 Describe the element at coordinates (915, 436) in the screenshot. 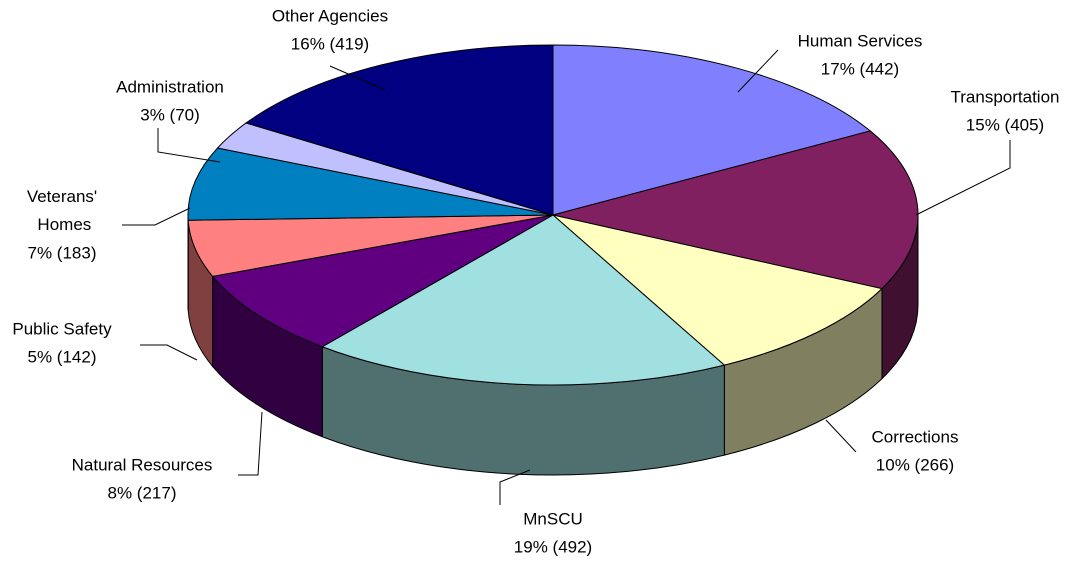

I see `slice-label: Corrections` at that location.